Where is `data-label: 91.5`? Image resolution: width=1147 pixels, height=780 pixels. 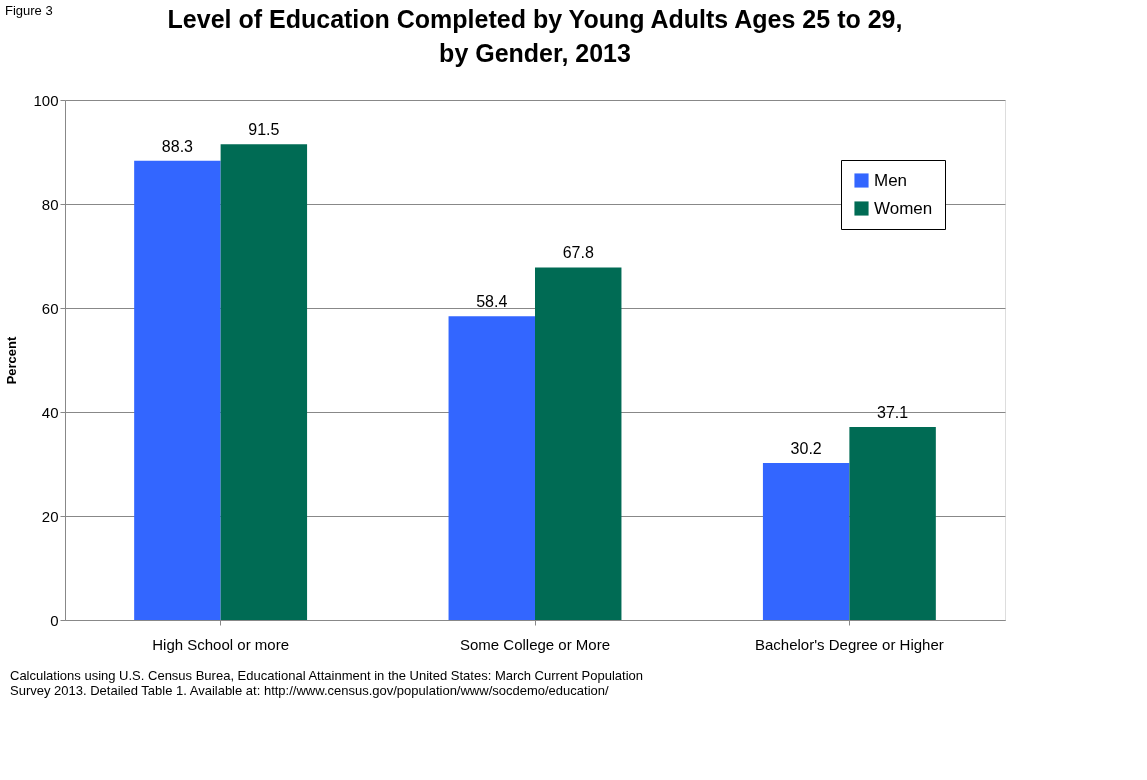
data-label: 91.5 is located at coordinates (264, 130).